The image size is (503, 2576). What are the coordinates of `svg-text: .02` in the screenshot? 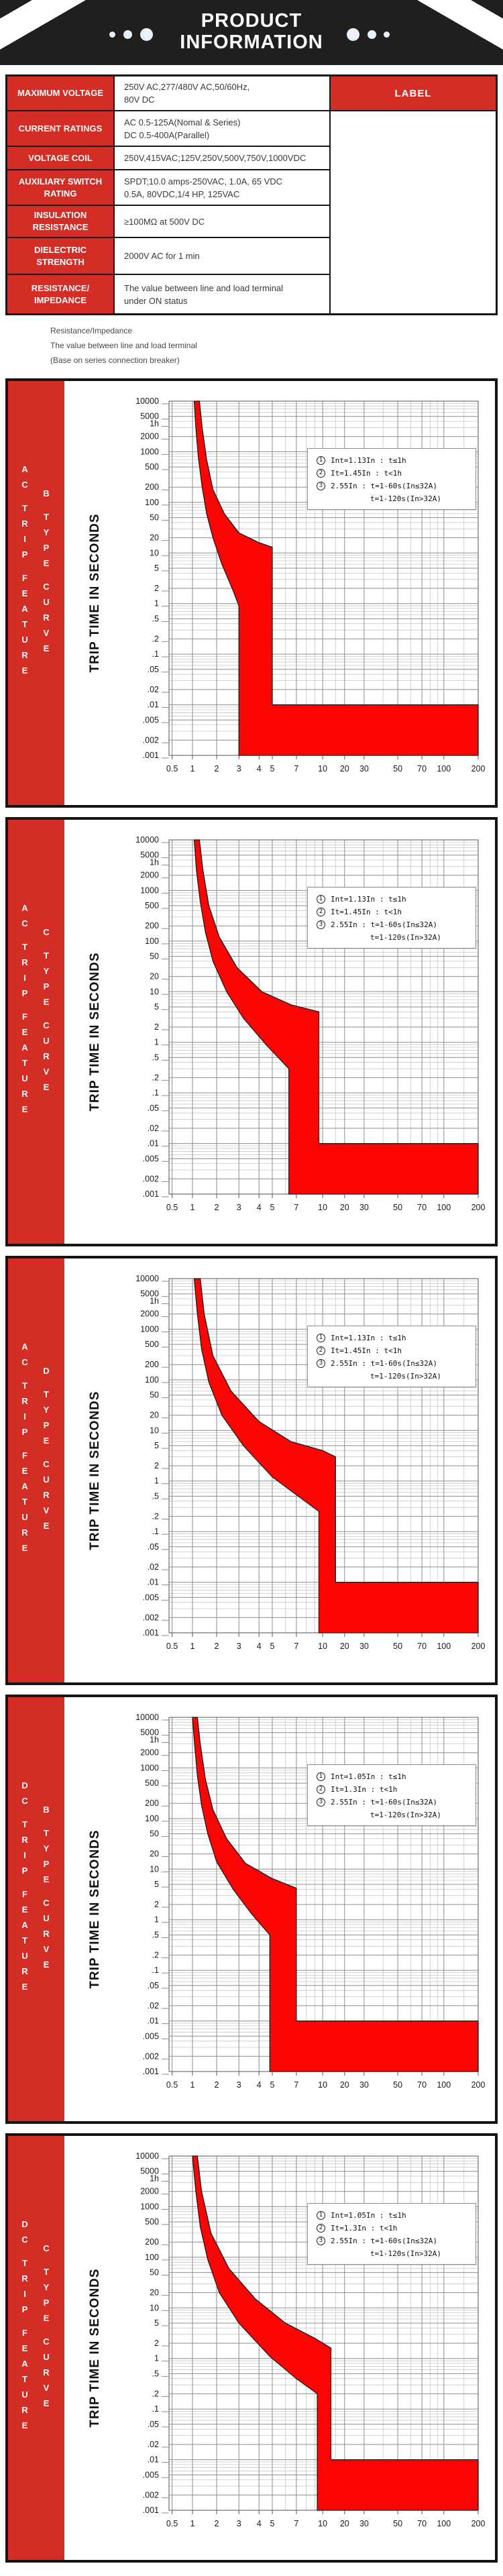 It's located at (153, 1128).